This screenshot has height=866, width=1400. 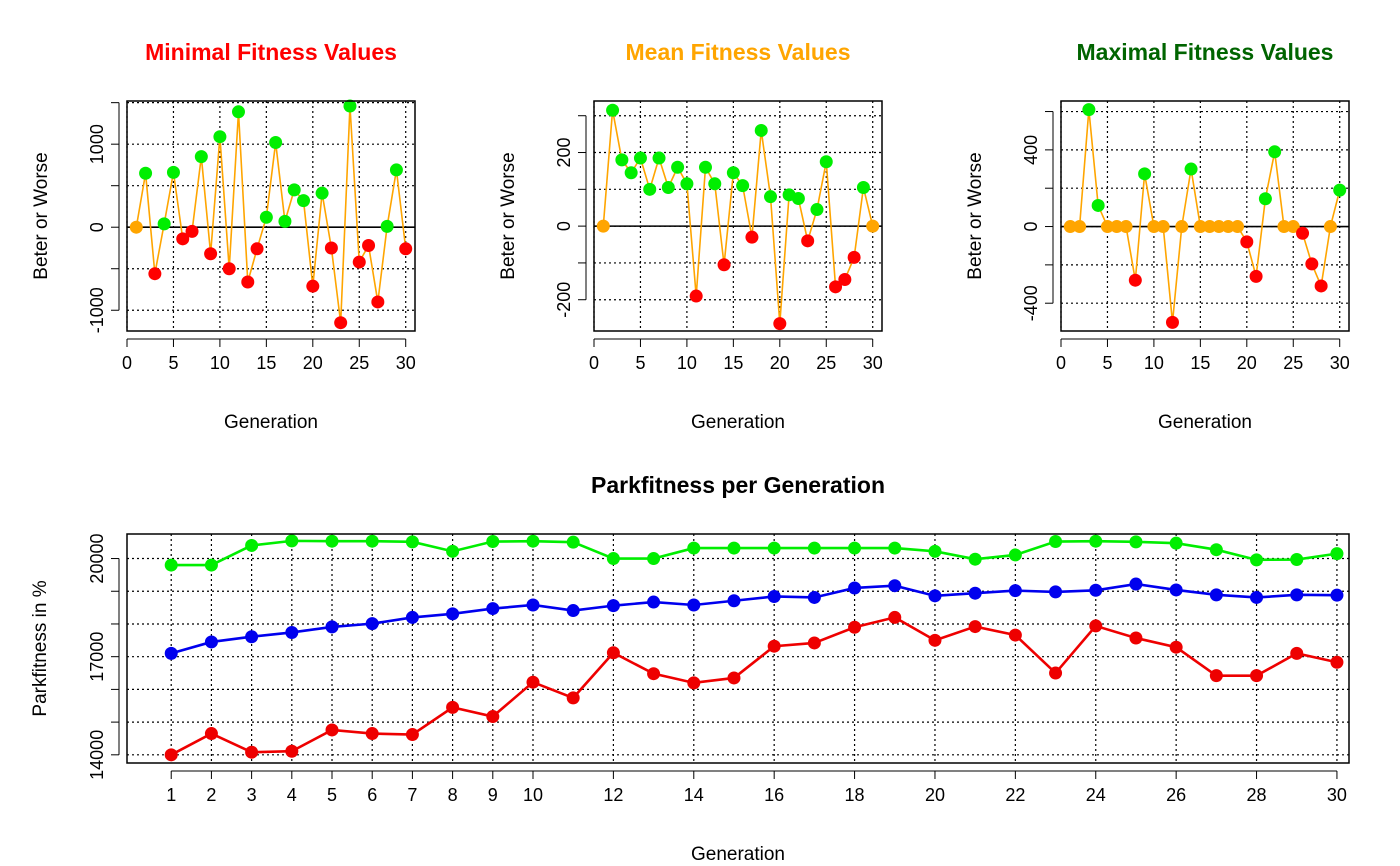 I want to click on min-chart-title: Minimal Fitness Values, so click(x=271, y=52).